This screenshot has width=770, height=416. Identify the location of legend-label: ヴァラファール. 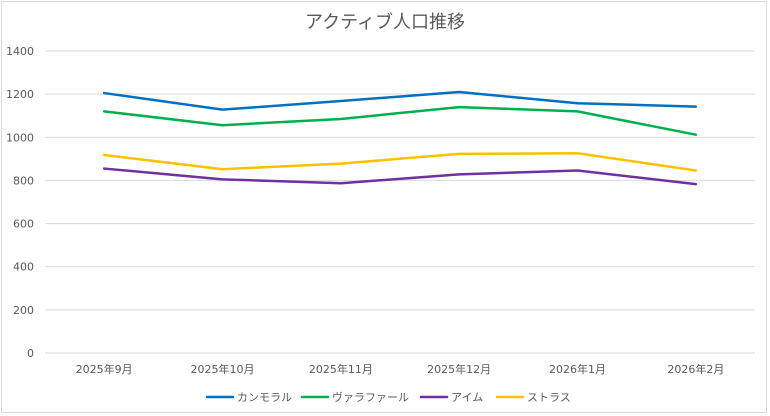
(370, 397).